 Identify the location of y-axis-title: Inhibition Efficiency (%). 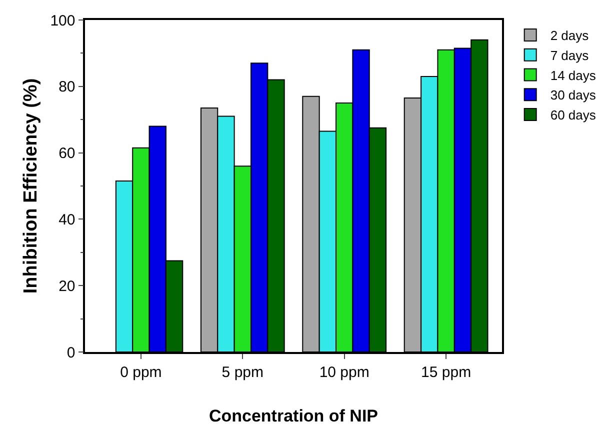
(31, 186).